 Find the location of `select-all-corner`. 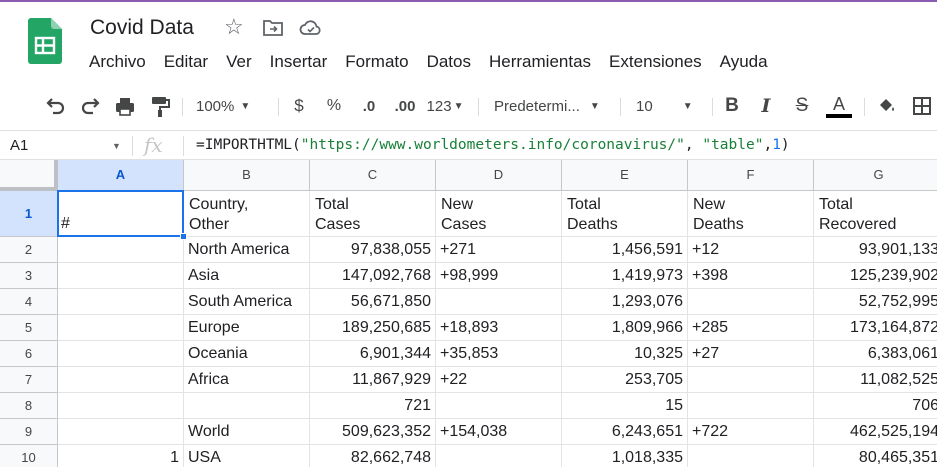

select-all-corner is located at coordinates (29, 175).